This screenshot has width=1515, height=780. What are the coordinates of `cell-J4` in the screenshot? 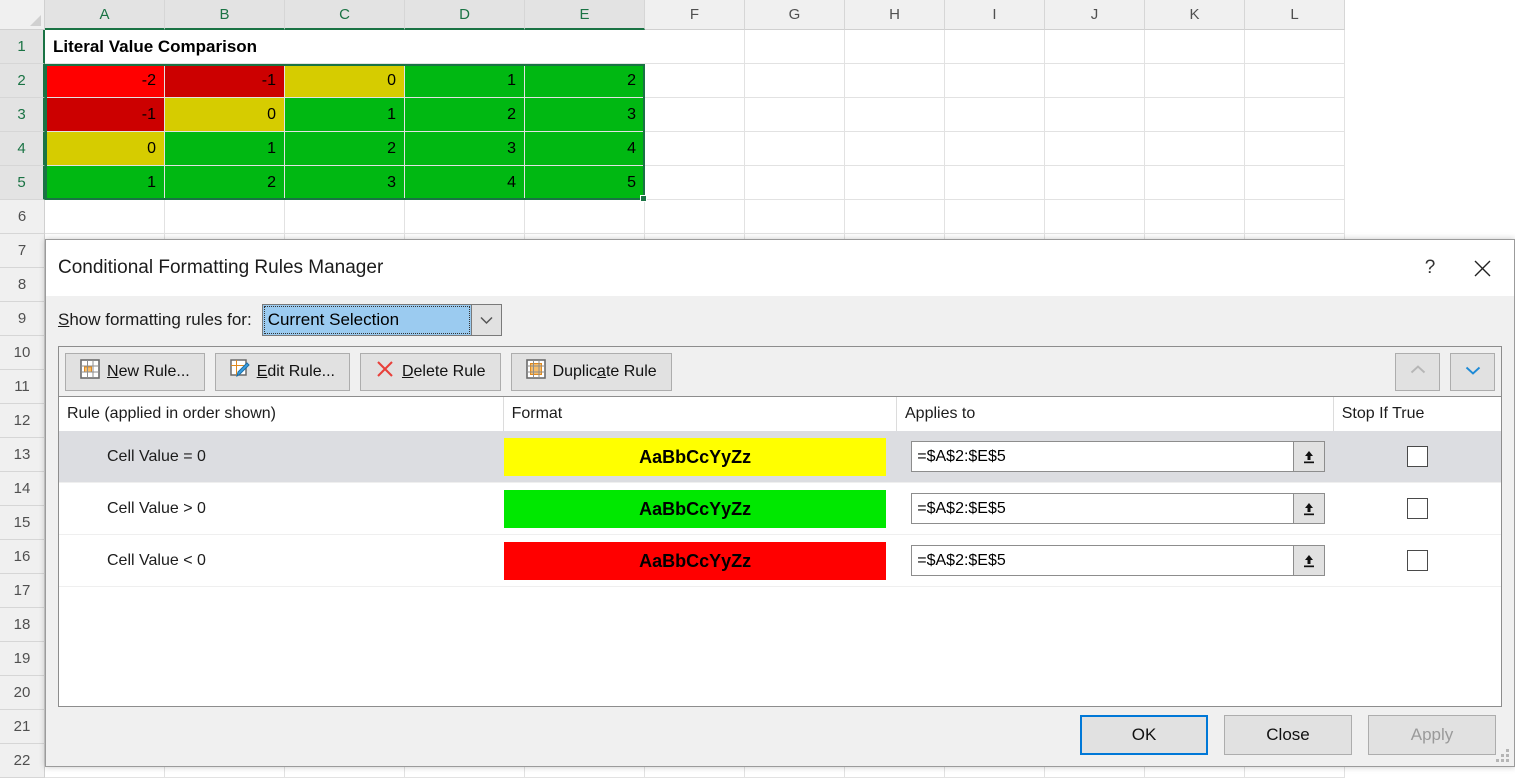 It's located at (1095, 149).